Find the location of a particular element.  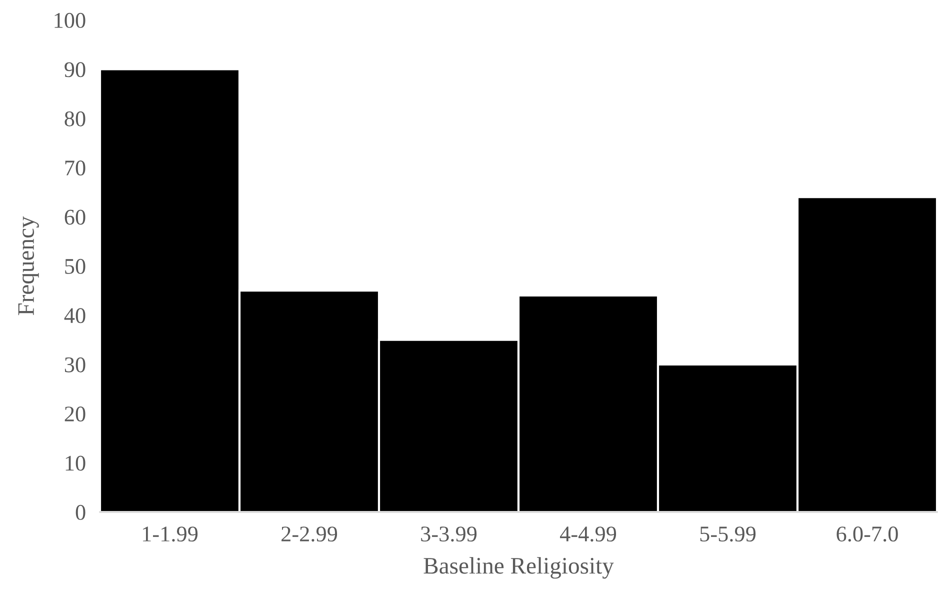

y-tick-label: 0 is located at coordinates (81, 512).